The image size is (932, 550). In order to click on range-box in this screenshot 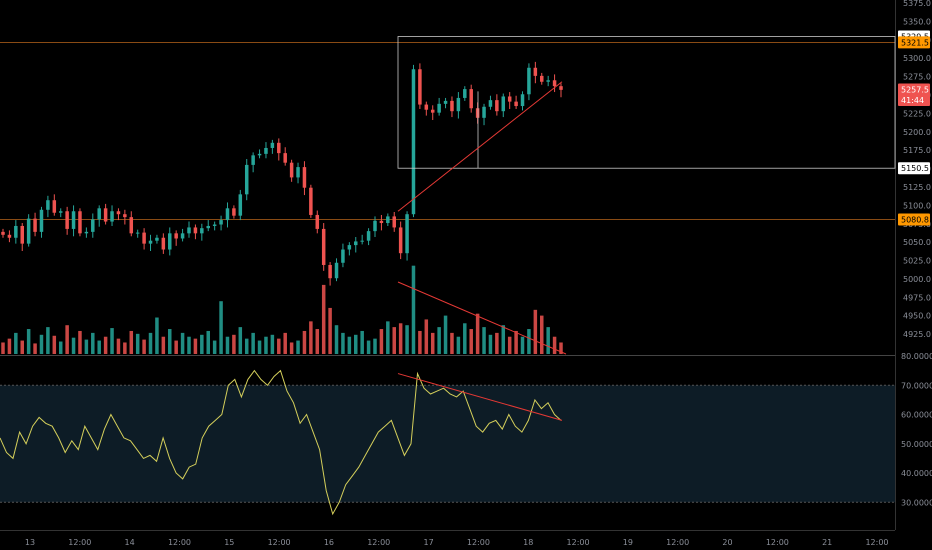, I will do `click(646, 102)`.